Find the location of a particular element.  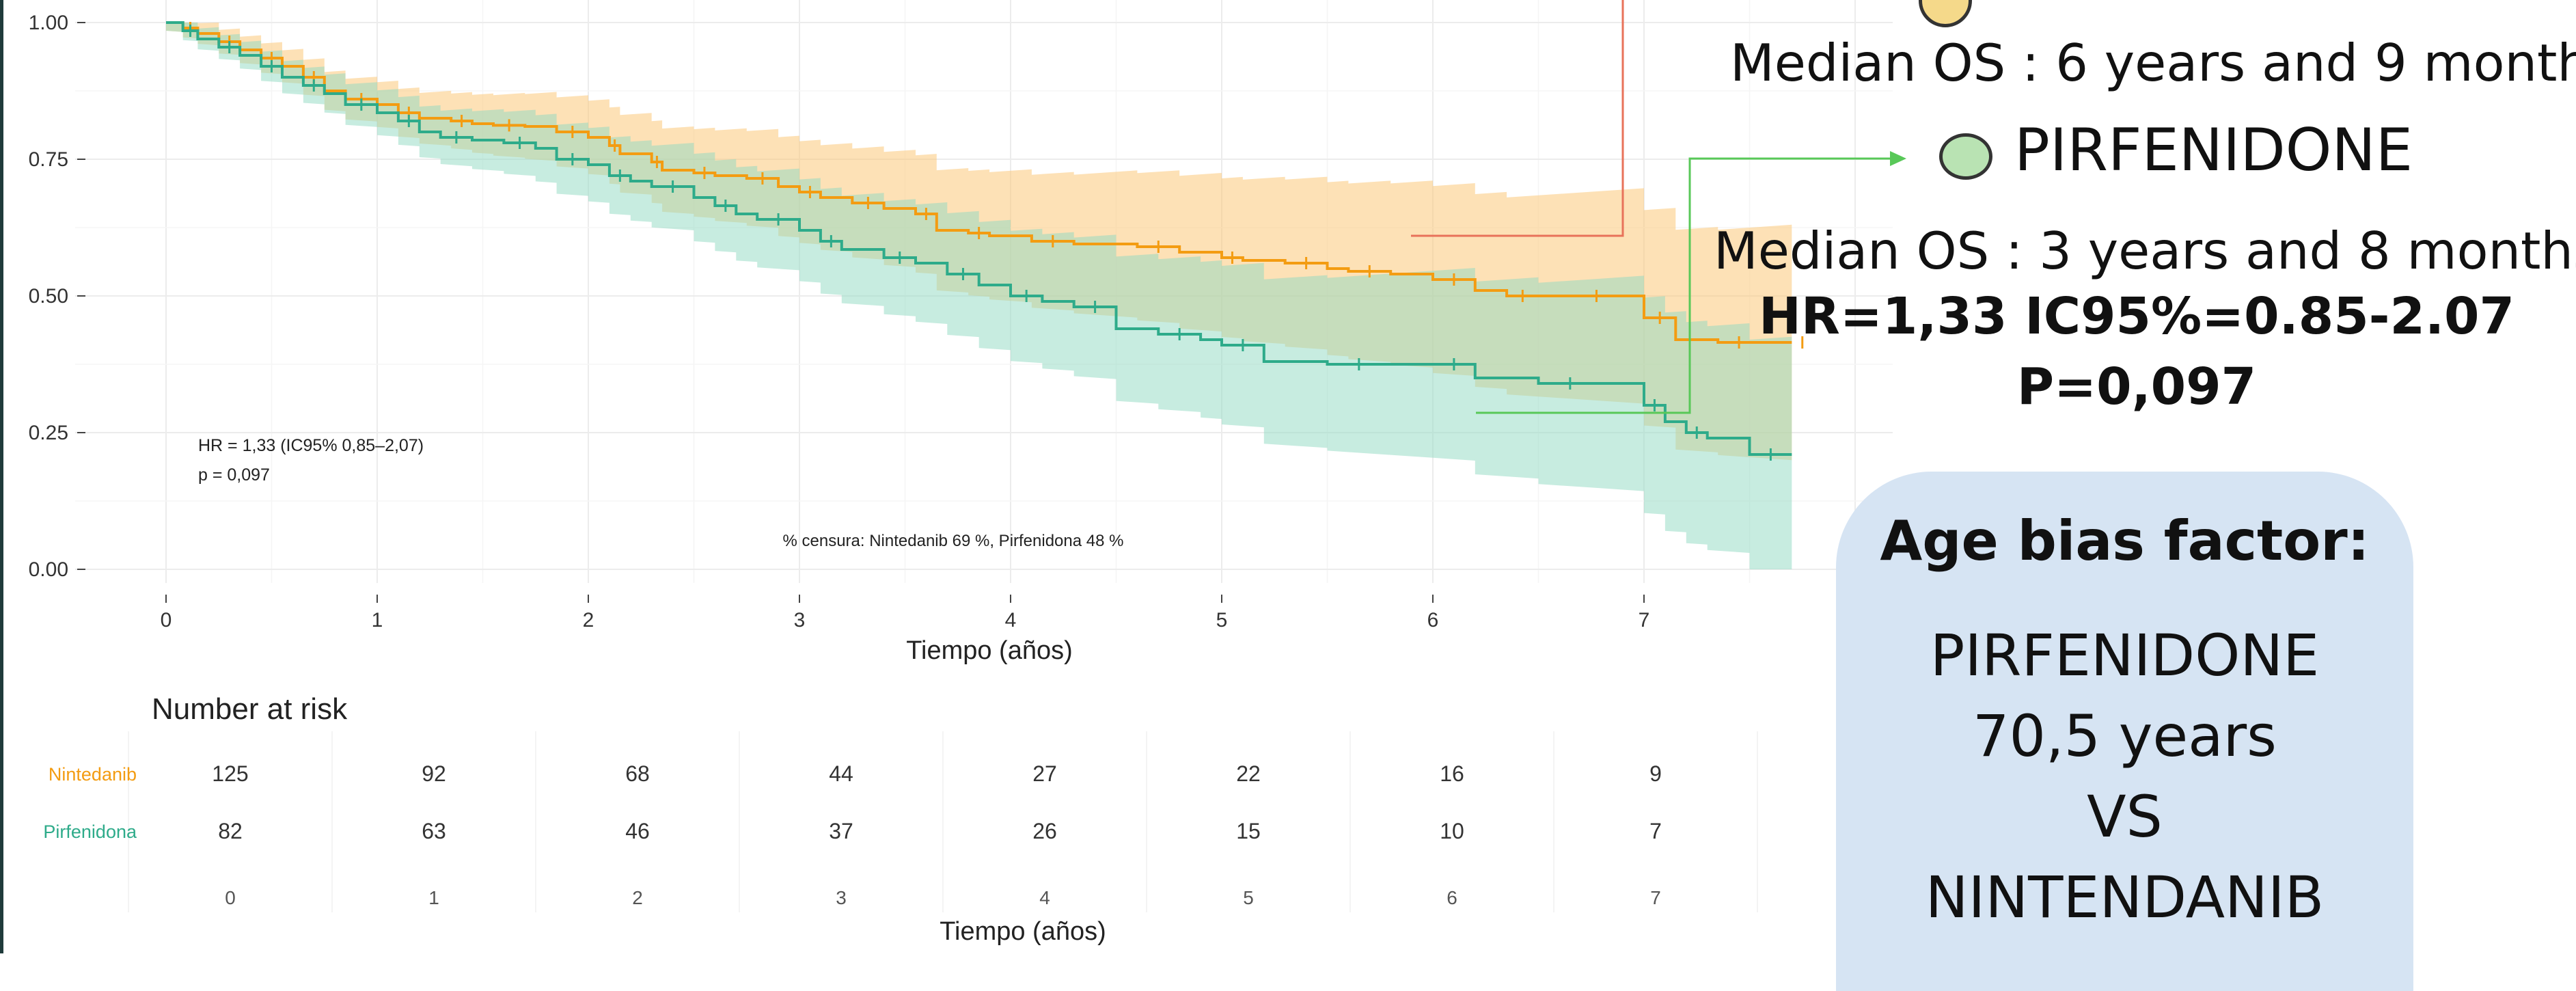

median-os-pirfenidone: Median OS : 3 years and 8 months is located at coordinates (2145, 251).